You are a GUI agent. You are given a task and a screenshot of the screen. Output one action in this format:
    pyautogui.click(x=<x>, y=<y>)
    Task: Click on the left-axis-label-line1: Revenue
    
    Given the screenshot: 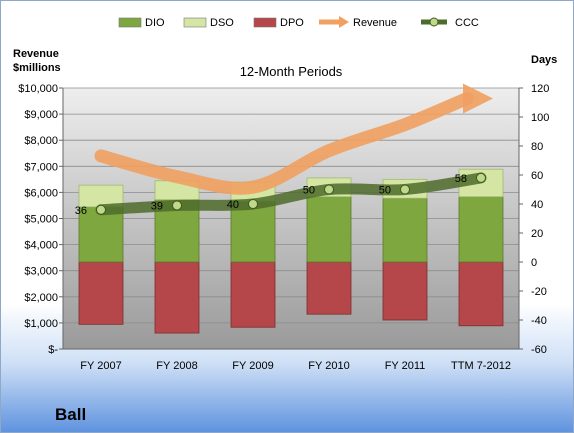 What is the action you would take?
    pyautogui.click(x=36, y=54)
    